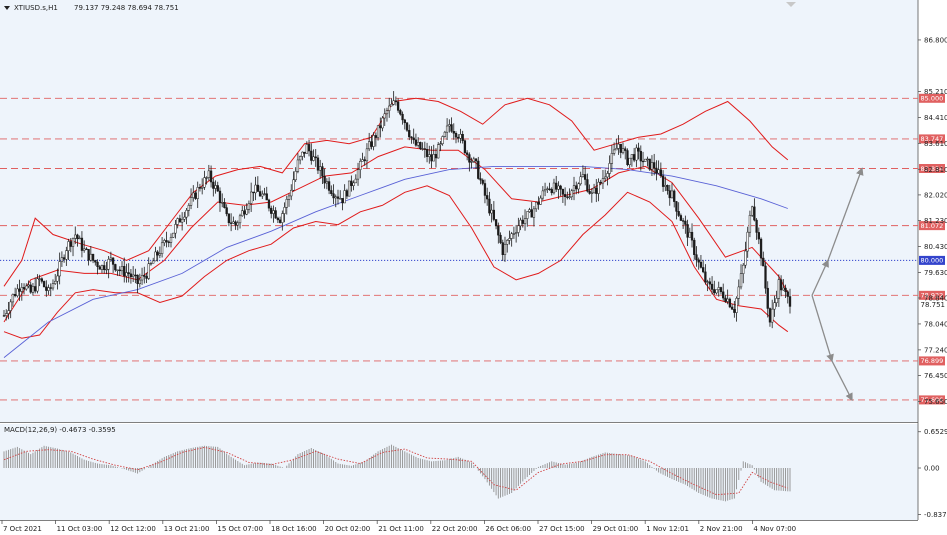 The height and width of the screenshot is (535, 947). Describe the element at coordinates (935, 298) in the screenshot. I see `price-tick-label: 78.840` at that location.